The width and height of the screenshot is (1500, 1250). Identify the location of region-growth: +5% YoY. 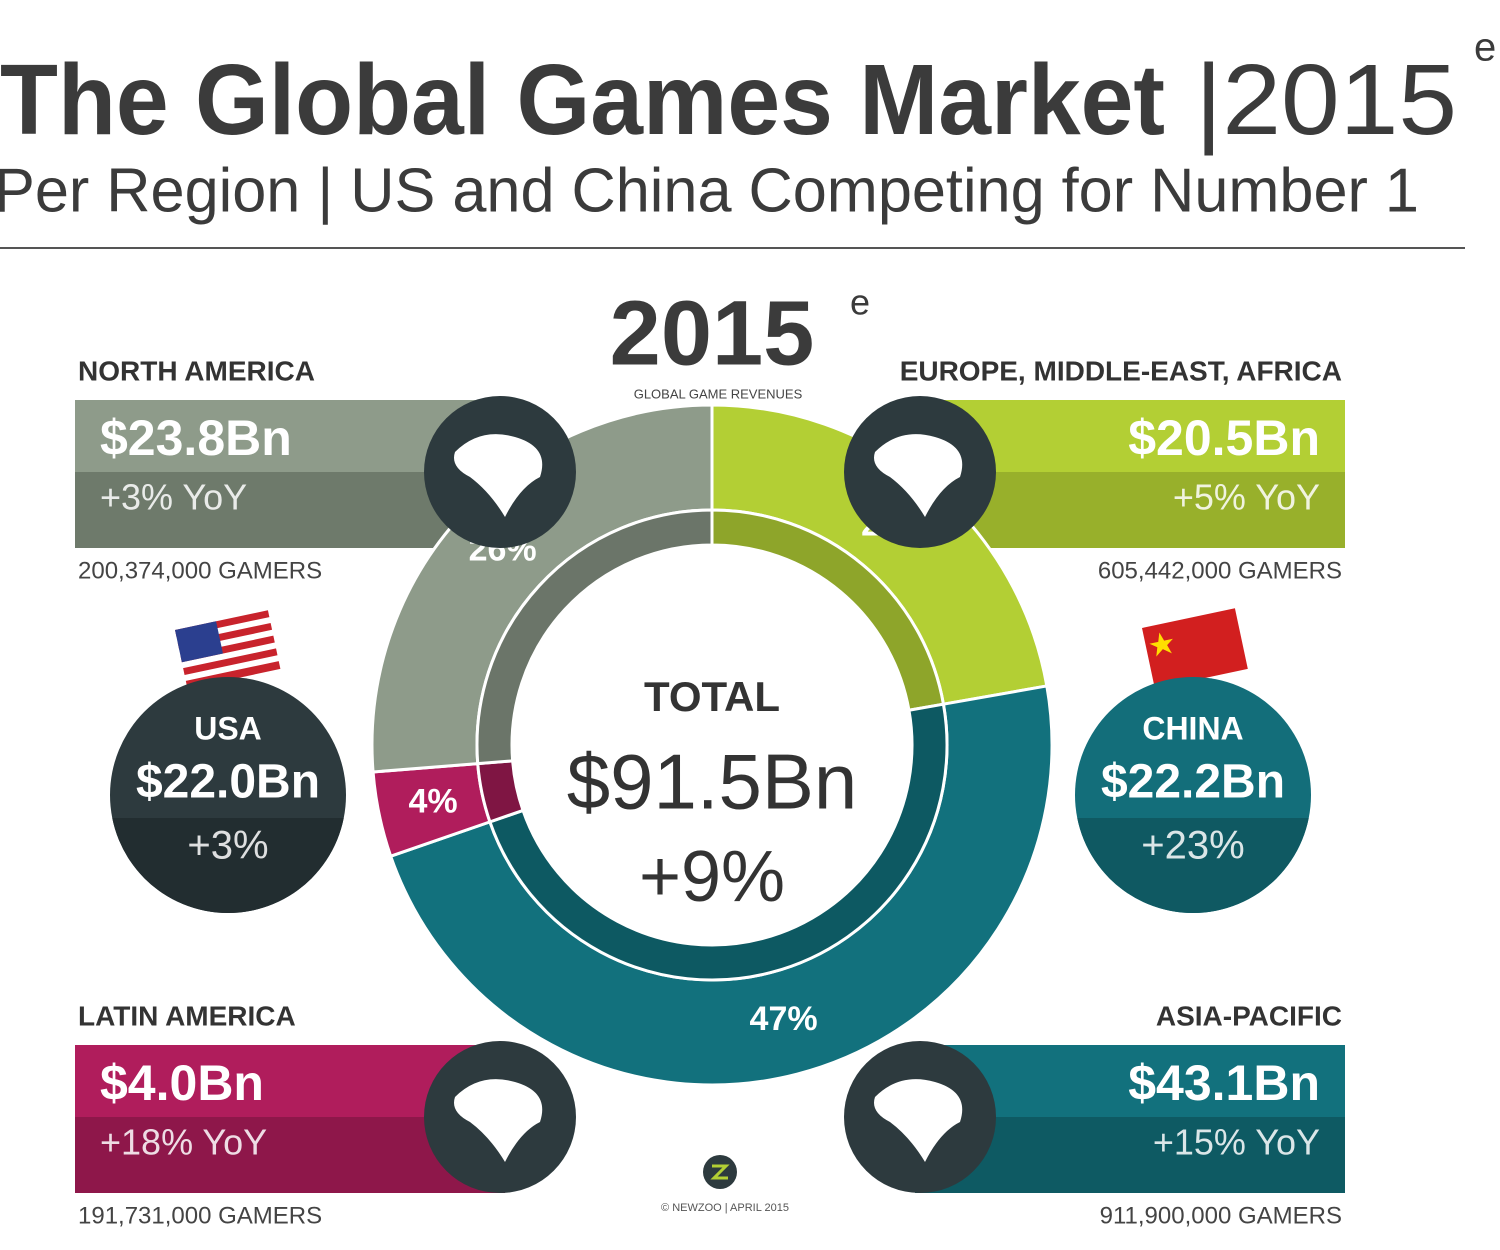
(1246, 497).